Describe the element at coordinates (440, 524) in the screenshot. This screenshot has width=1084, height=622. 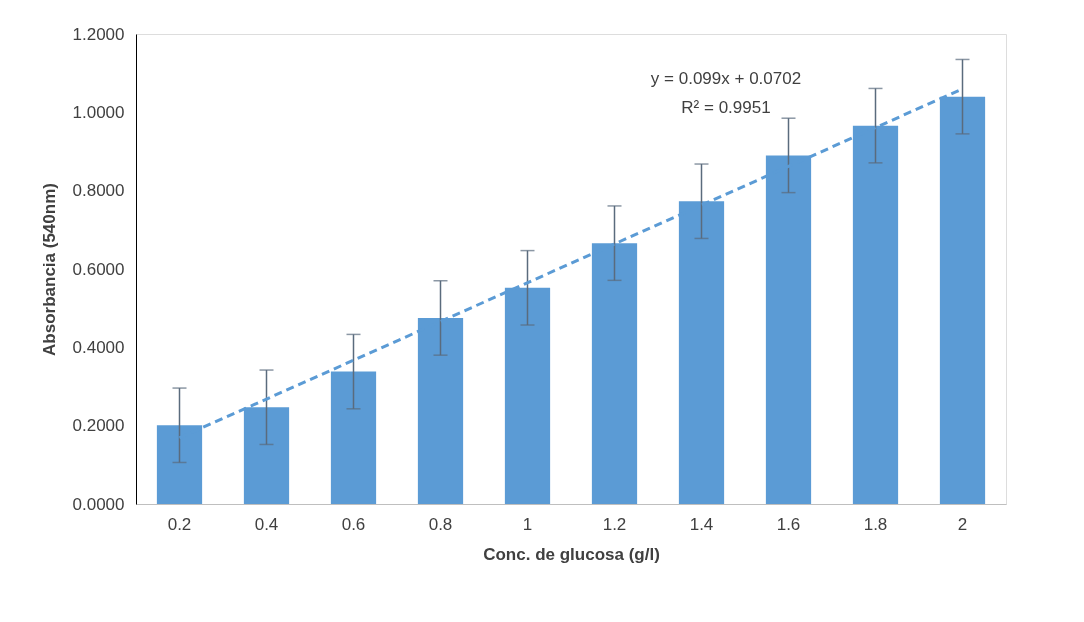
I see `x-tick-label: 0.8` at that location.